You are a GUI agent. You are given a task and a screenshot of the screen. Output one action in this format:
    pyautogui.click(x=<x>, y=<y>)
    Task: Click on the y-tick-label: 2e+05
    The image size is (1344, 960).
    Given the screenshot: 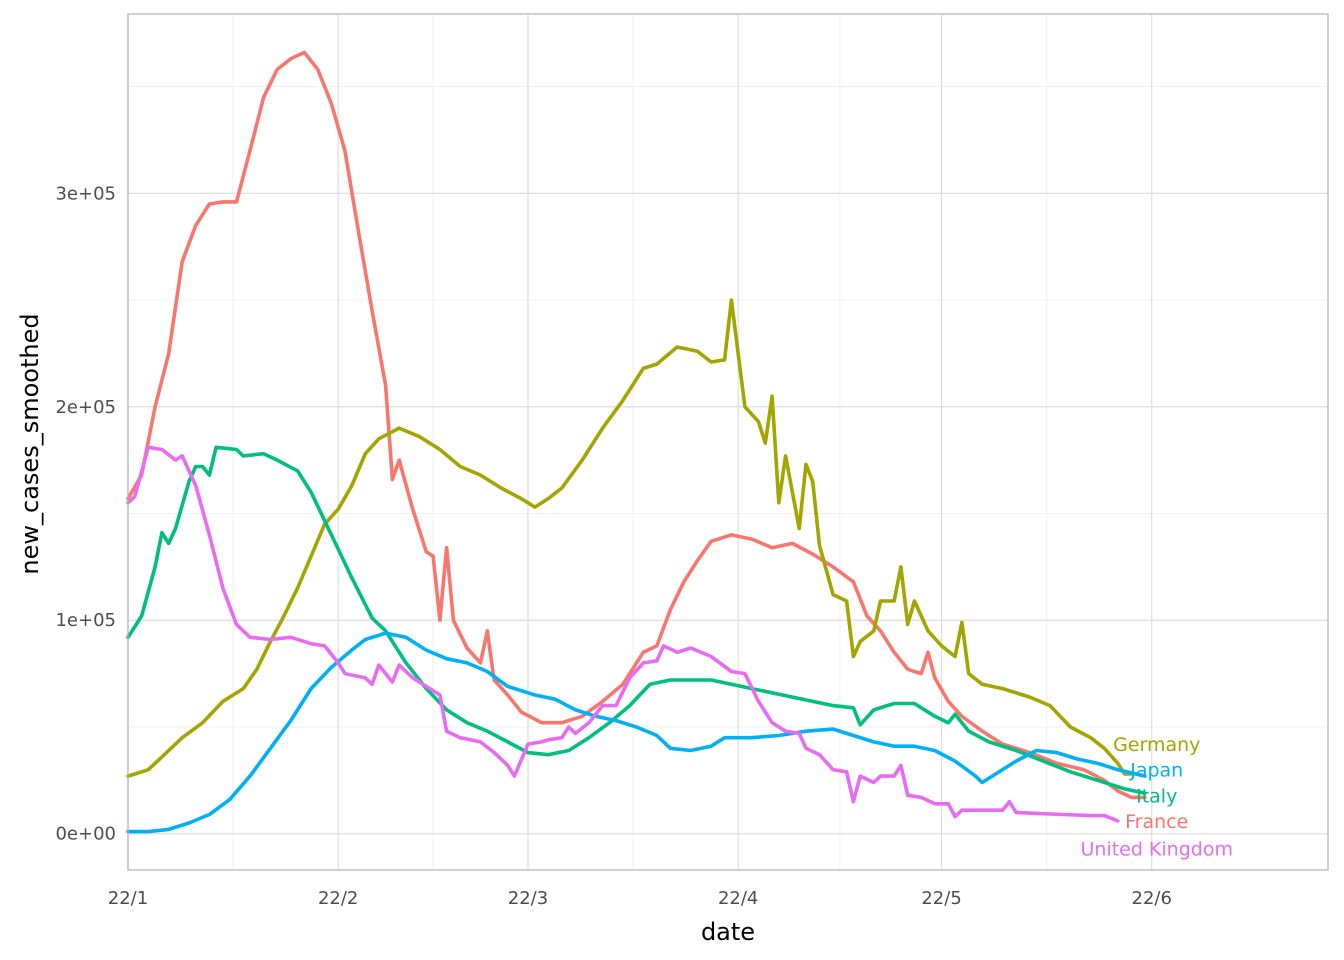 What is the action you would take?
    pyautogui.click(x=85, y=407)
    